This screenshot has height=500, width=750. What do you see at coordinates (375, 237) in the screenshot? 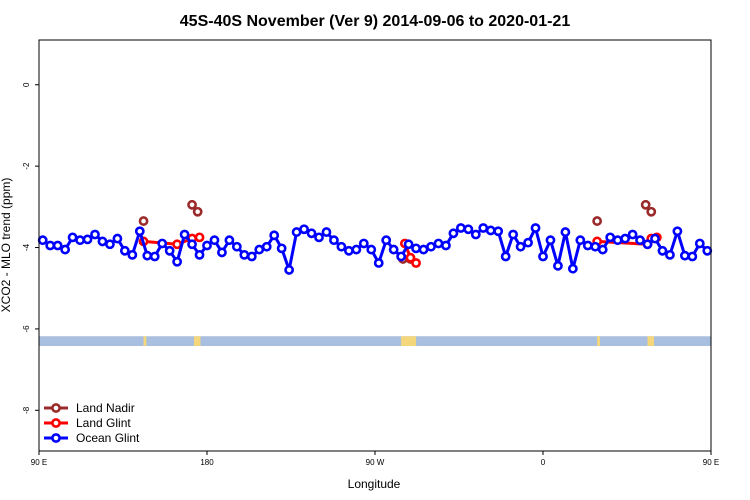
I see `series-layer` at bounding box center [375, 237].